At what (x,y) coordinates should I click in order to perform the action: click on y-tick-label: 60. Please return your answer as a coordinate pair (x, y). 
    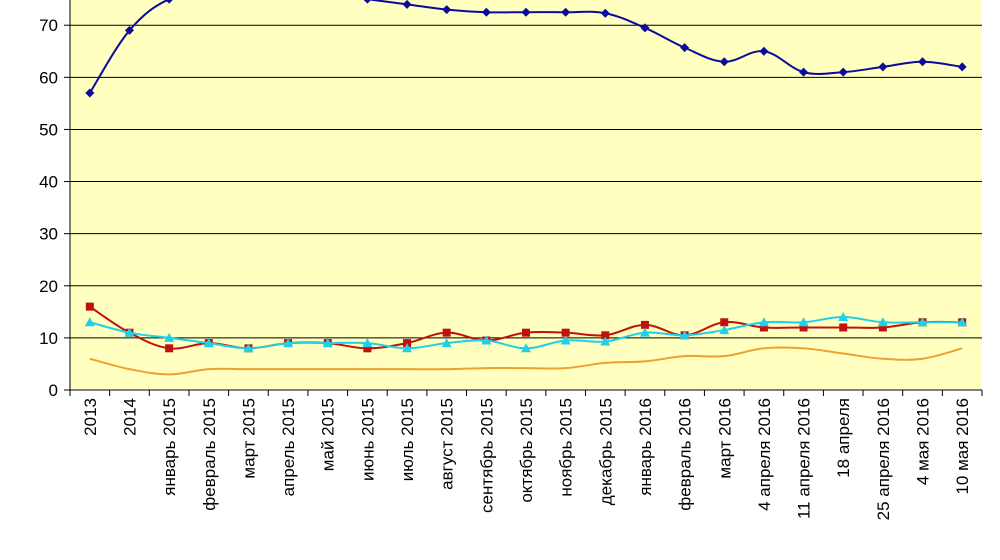
    Looking at the image, I should click on (48, 77).